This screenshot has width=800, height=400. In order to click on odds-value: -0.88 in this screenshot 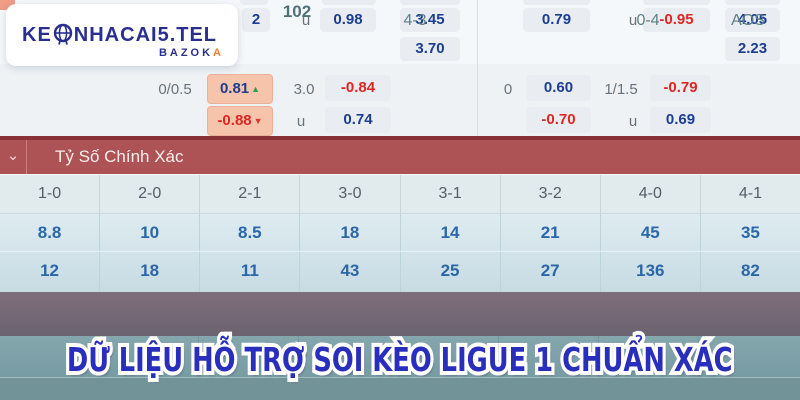, I will do `click(234, 120)`.